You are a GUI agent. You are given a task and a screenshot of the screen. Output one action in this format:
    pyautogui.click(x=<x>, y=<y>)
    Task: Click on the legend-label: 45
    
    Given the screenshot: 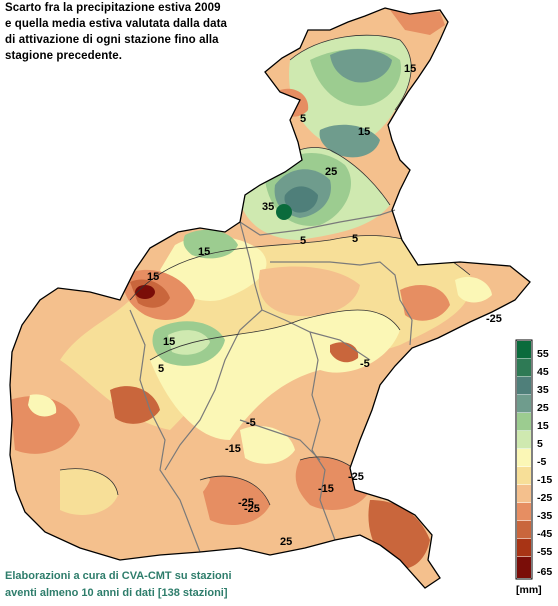 What is the action you would take?
    pyautogui.click(x=543, y=372)
    